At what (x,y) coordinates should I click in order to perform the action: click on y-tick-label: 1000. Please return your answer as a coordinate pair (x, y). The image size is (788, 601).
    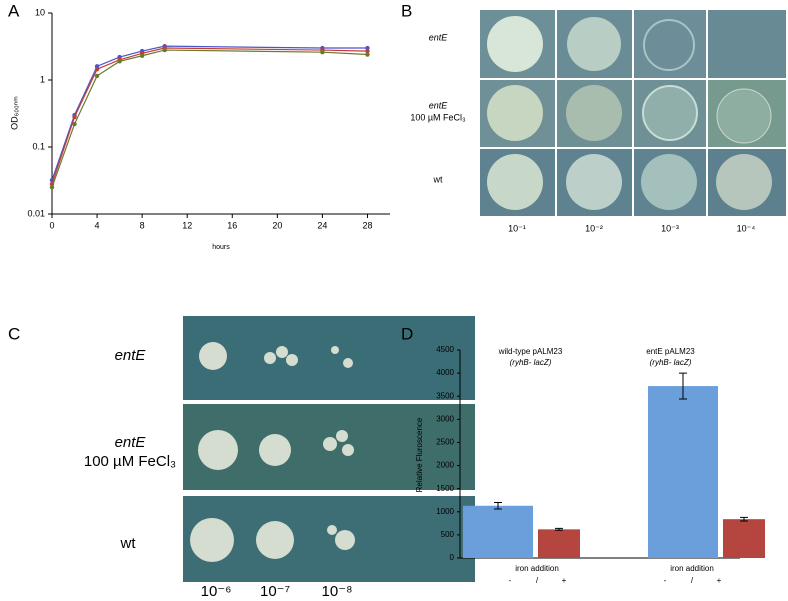
    Looking at the image, I should click on (445, 511).